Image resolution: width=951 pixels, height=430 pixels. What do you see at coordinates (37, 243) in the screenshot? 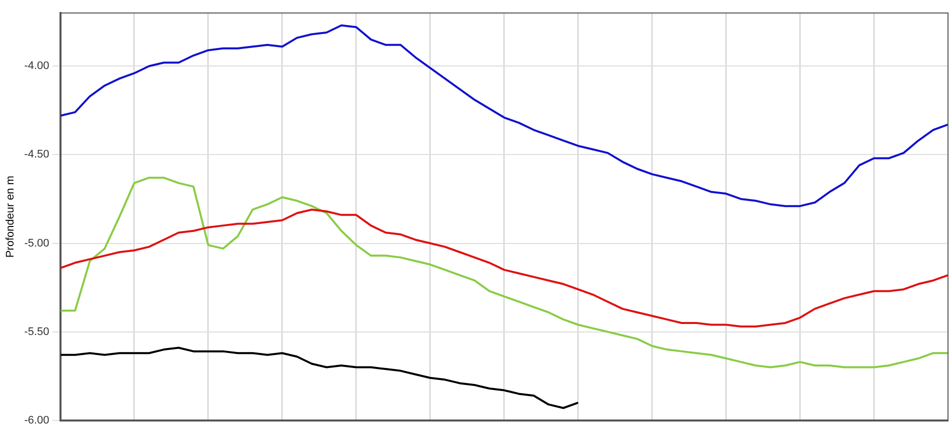
I see `y-tick-label: -5.00` at bounding box center [37, 243].